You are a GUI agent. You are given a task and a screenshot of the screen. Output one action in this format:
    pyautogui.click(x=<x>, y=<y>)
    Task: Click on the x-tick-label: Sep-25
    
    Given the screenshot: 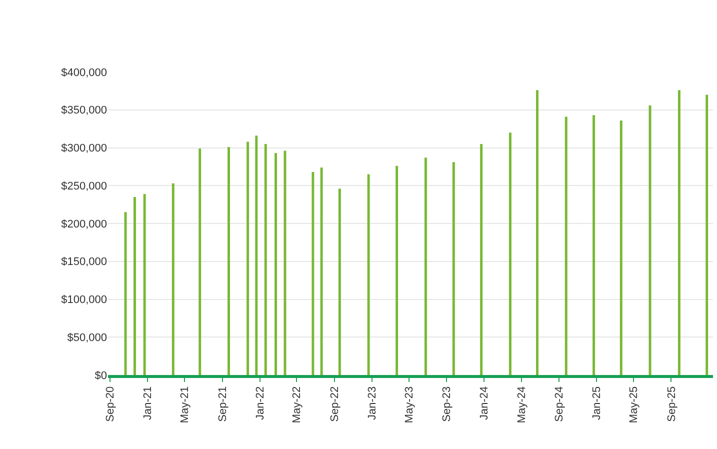 What is the action you would take?
    pyautogui.click(x=672, y=404)
    